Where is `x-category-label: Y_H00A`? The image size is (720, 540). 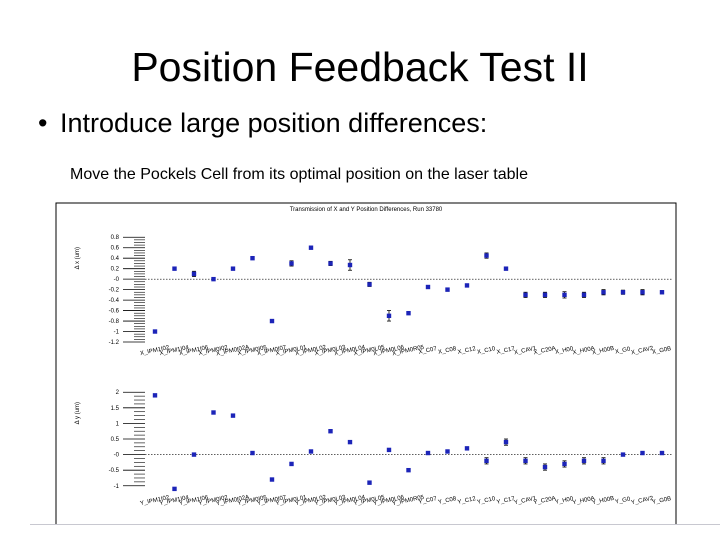
x-category-label: Y_H00A is located at coordinates (583, 501).